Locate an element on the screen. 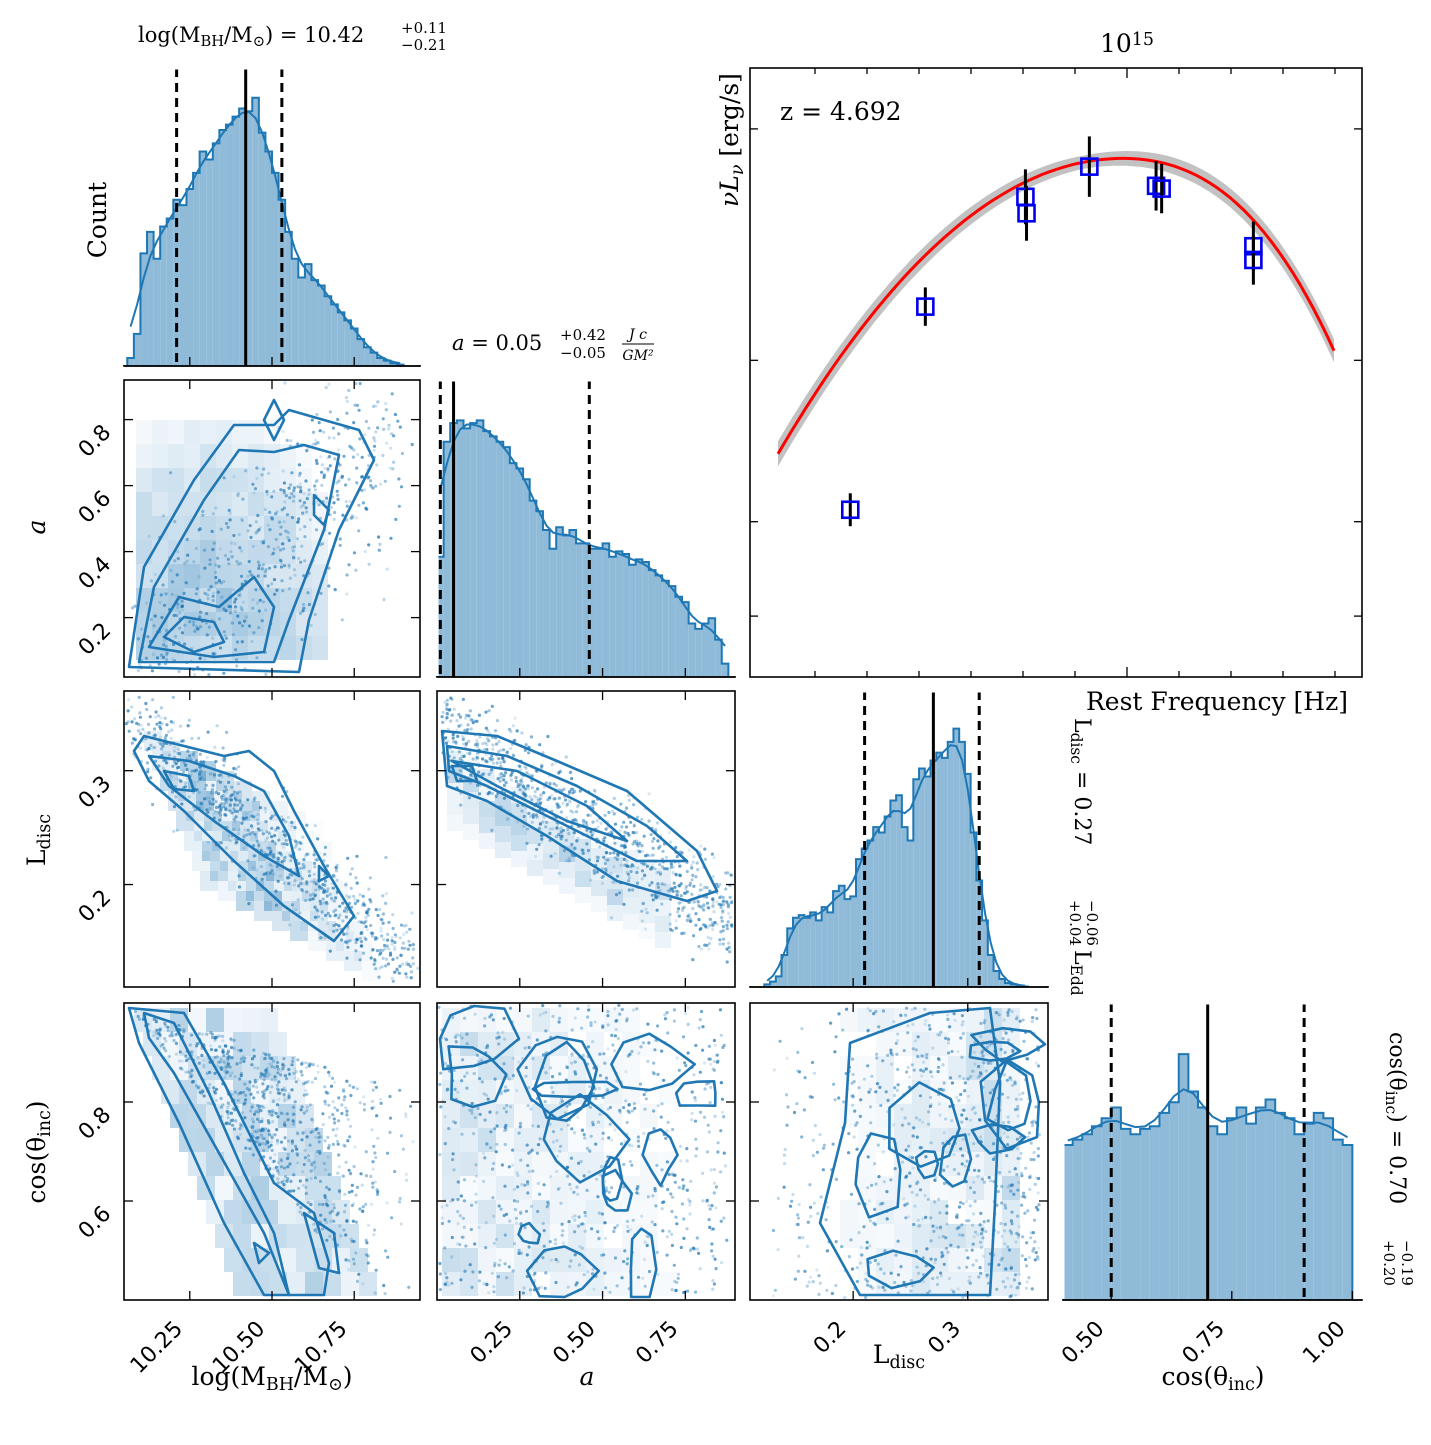 Image resolution: width=1431 pixels, height=1445 pixels. hist-ldisc-kde is located at coordinates (896, 865).